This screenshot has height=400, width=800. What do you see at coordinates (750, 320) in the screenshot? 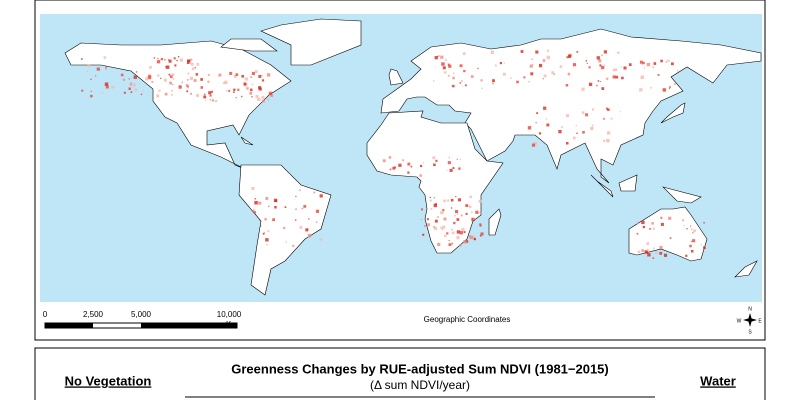
I see `compass: N S E W` at bounding box center [750, 320].